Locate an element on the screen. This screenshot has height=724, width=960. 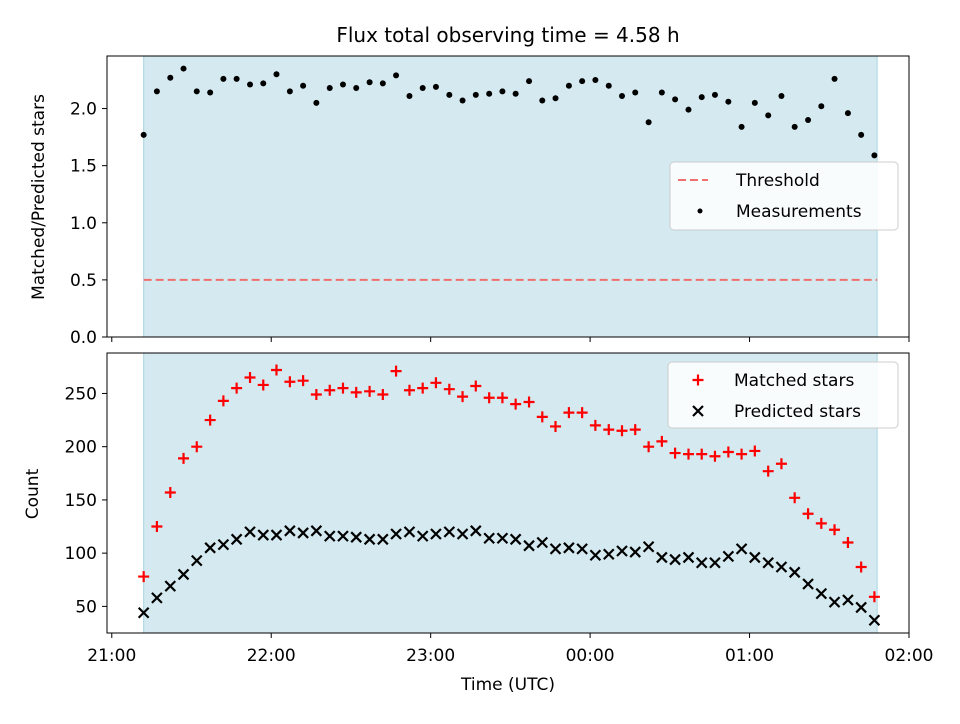
y-tick-label: 250 is located at coordinates (81, 394).